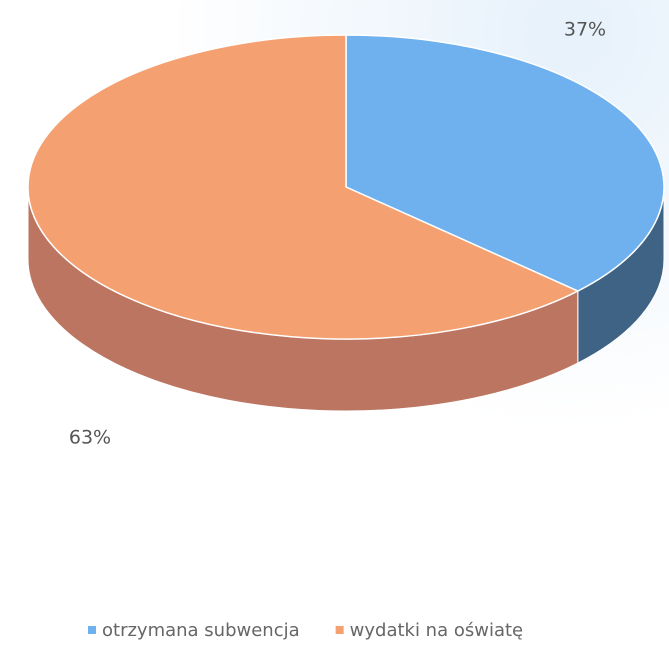 Image resolution: width=669 pixels, height=661 pixels. I want to click on legend-label: wydatki na oświatę, so click(436, 630).